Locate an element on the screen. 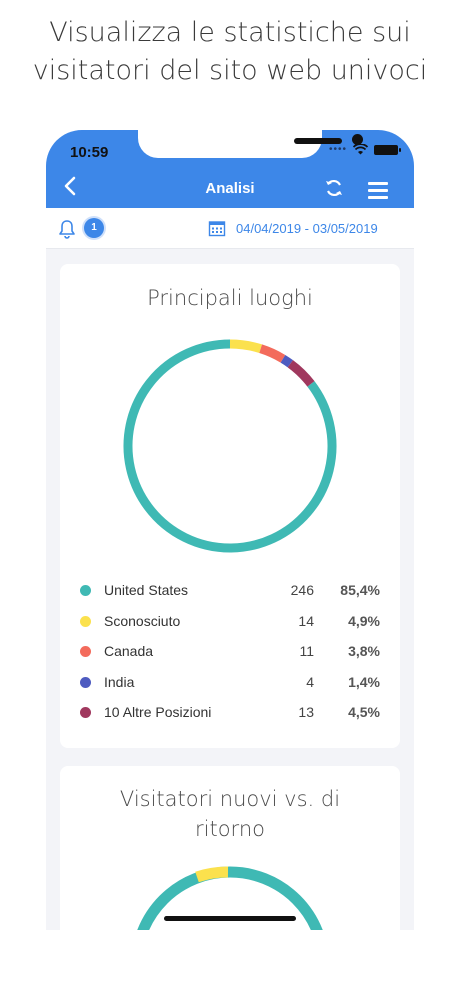 This screenshot has width=460, height=996. legend-label: United States is located at coordinates (146, 590).